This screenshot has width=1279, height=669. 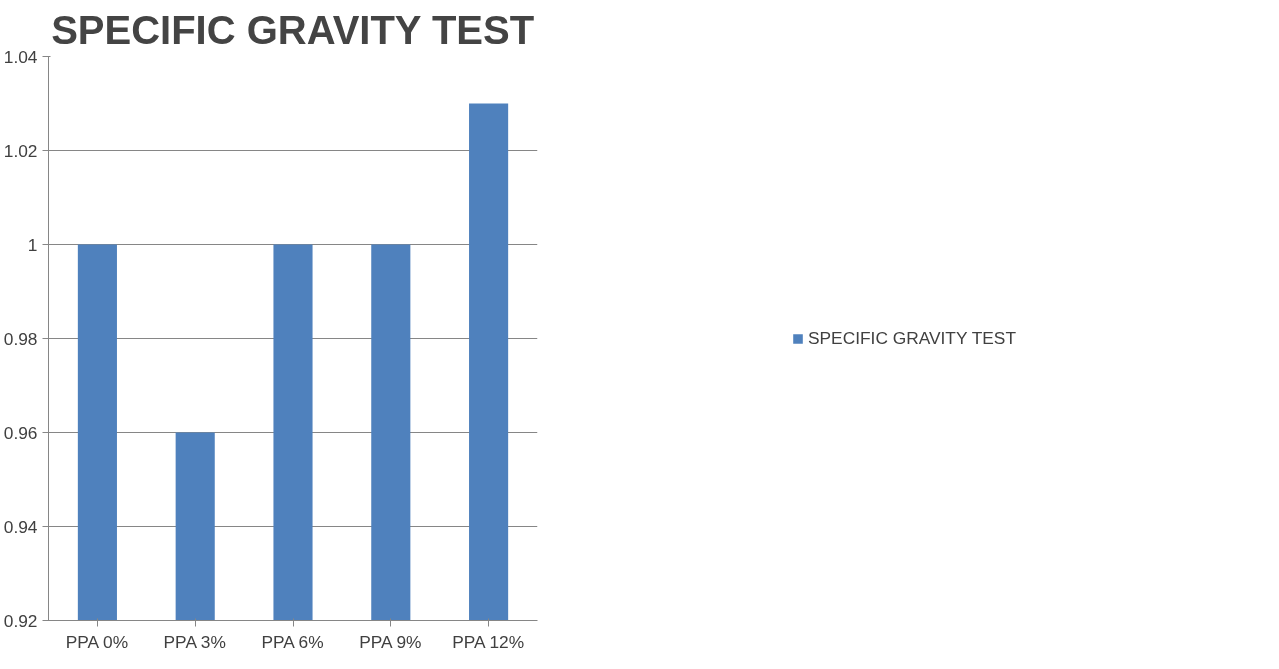 I want to click on x-tick-label: PPA 0%, so click(x=97, y=641).